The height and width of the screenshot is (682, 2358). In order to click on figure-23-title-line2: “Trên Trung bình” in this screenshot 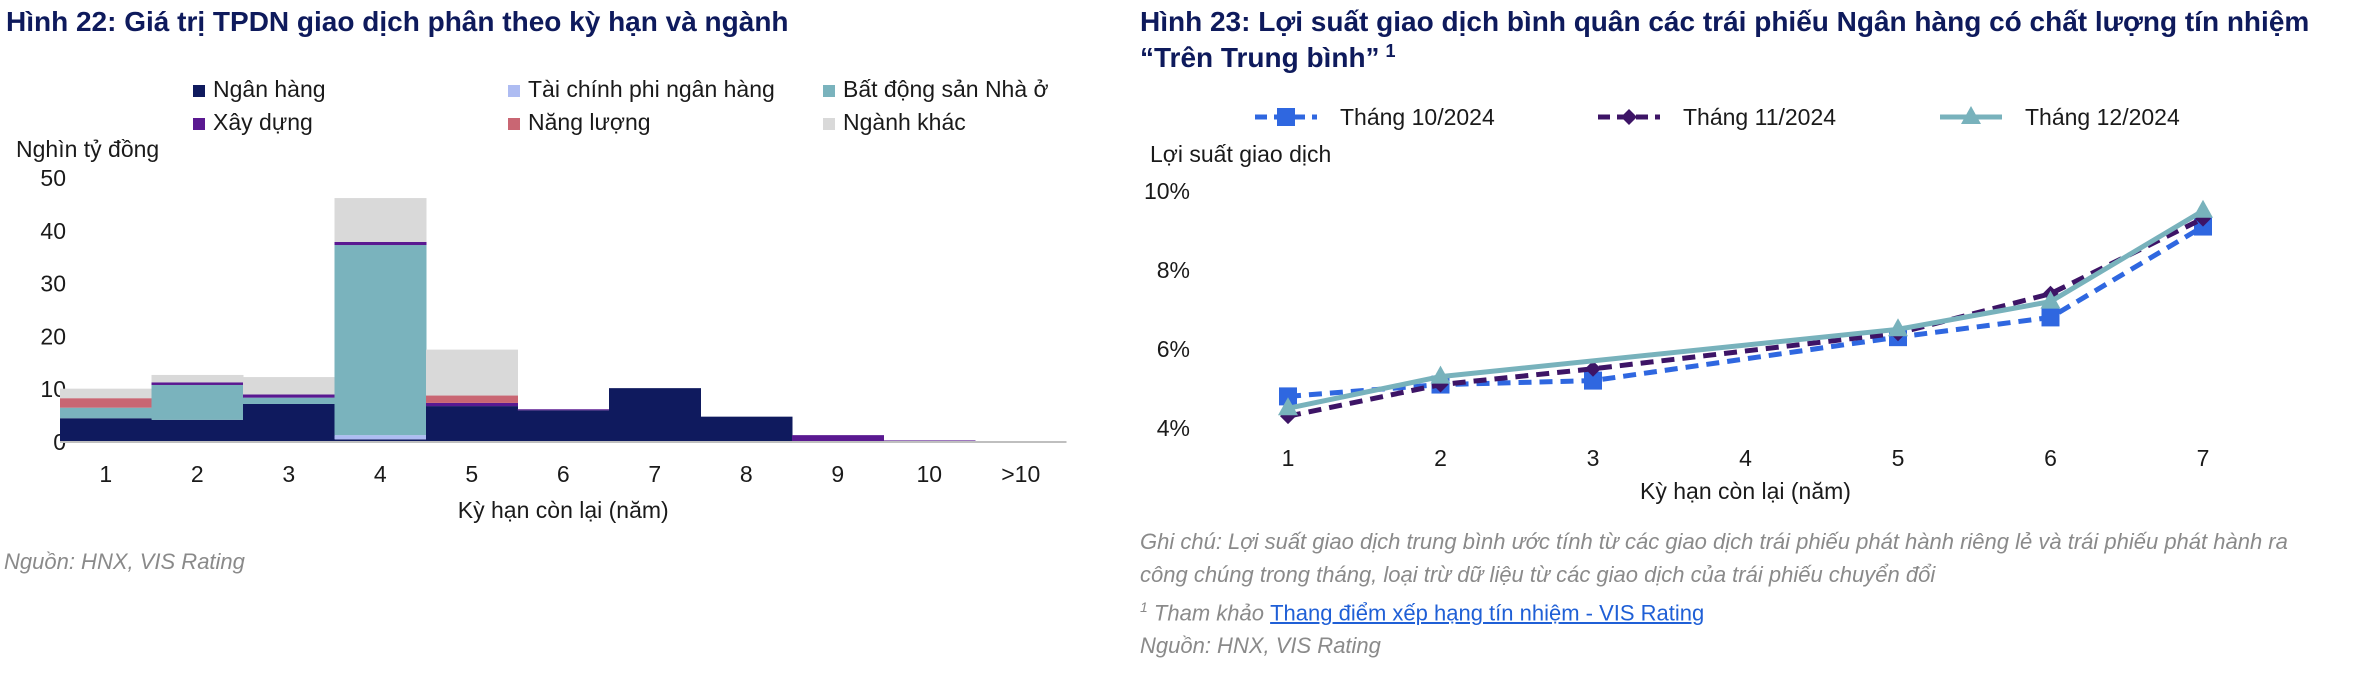, I will do `click(1260, 57)`.